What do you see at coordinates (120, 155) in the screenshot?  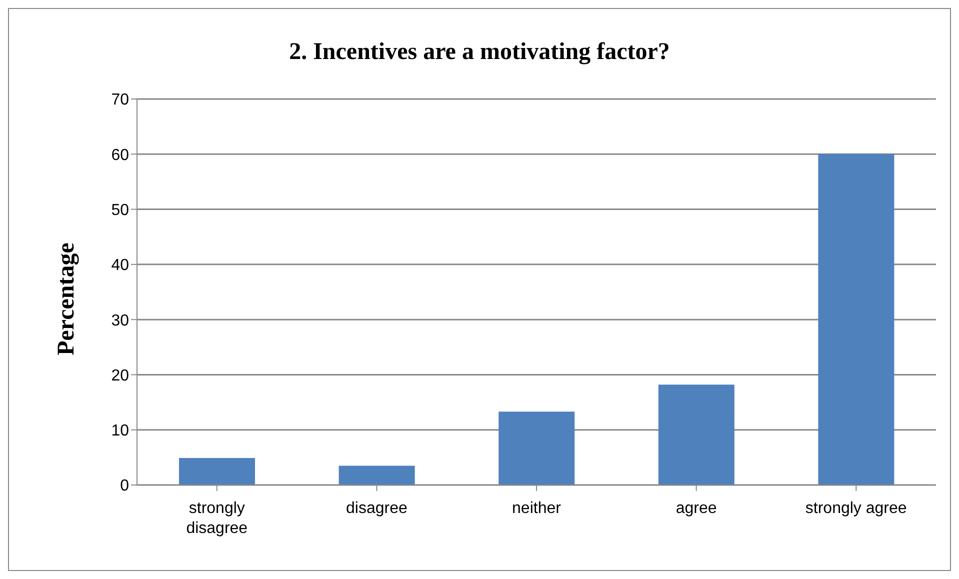 I see `y-tick-label: 60` at bounding box center [120, 155].